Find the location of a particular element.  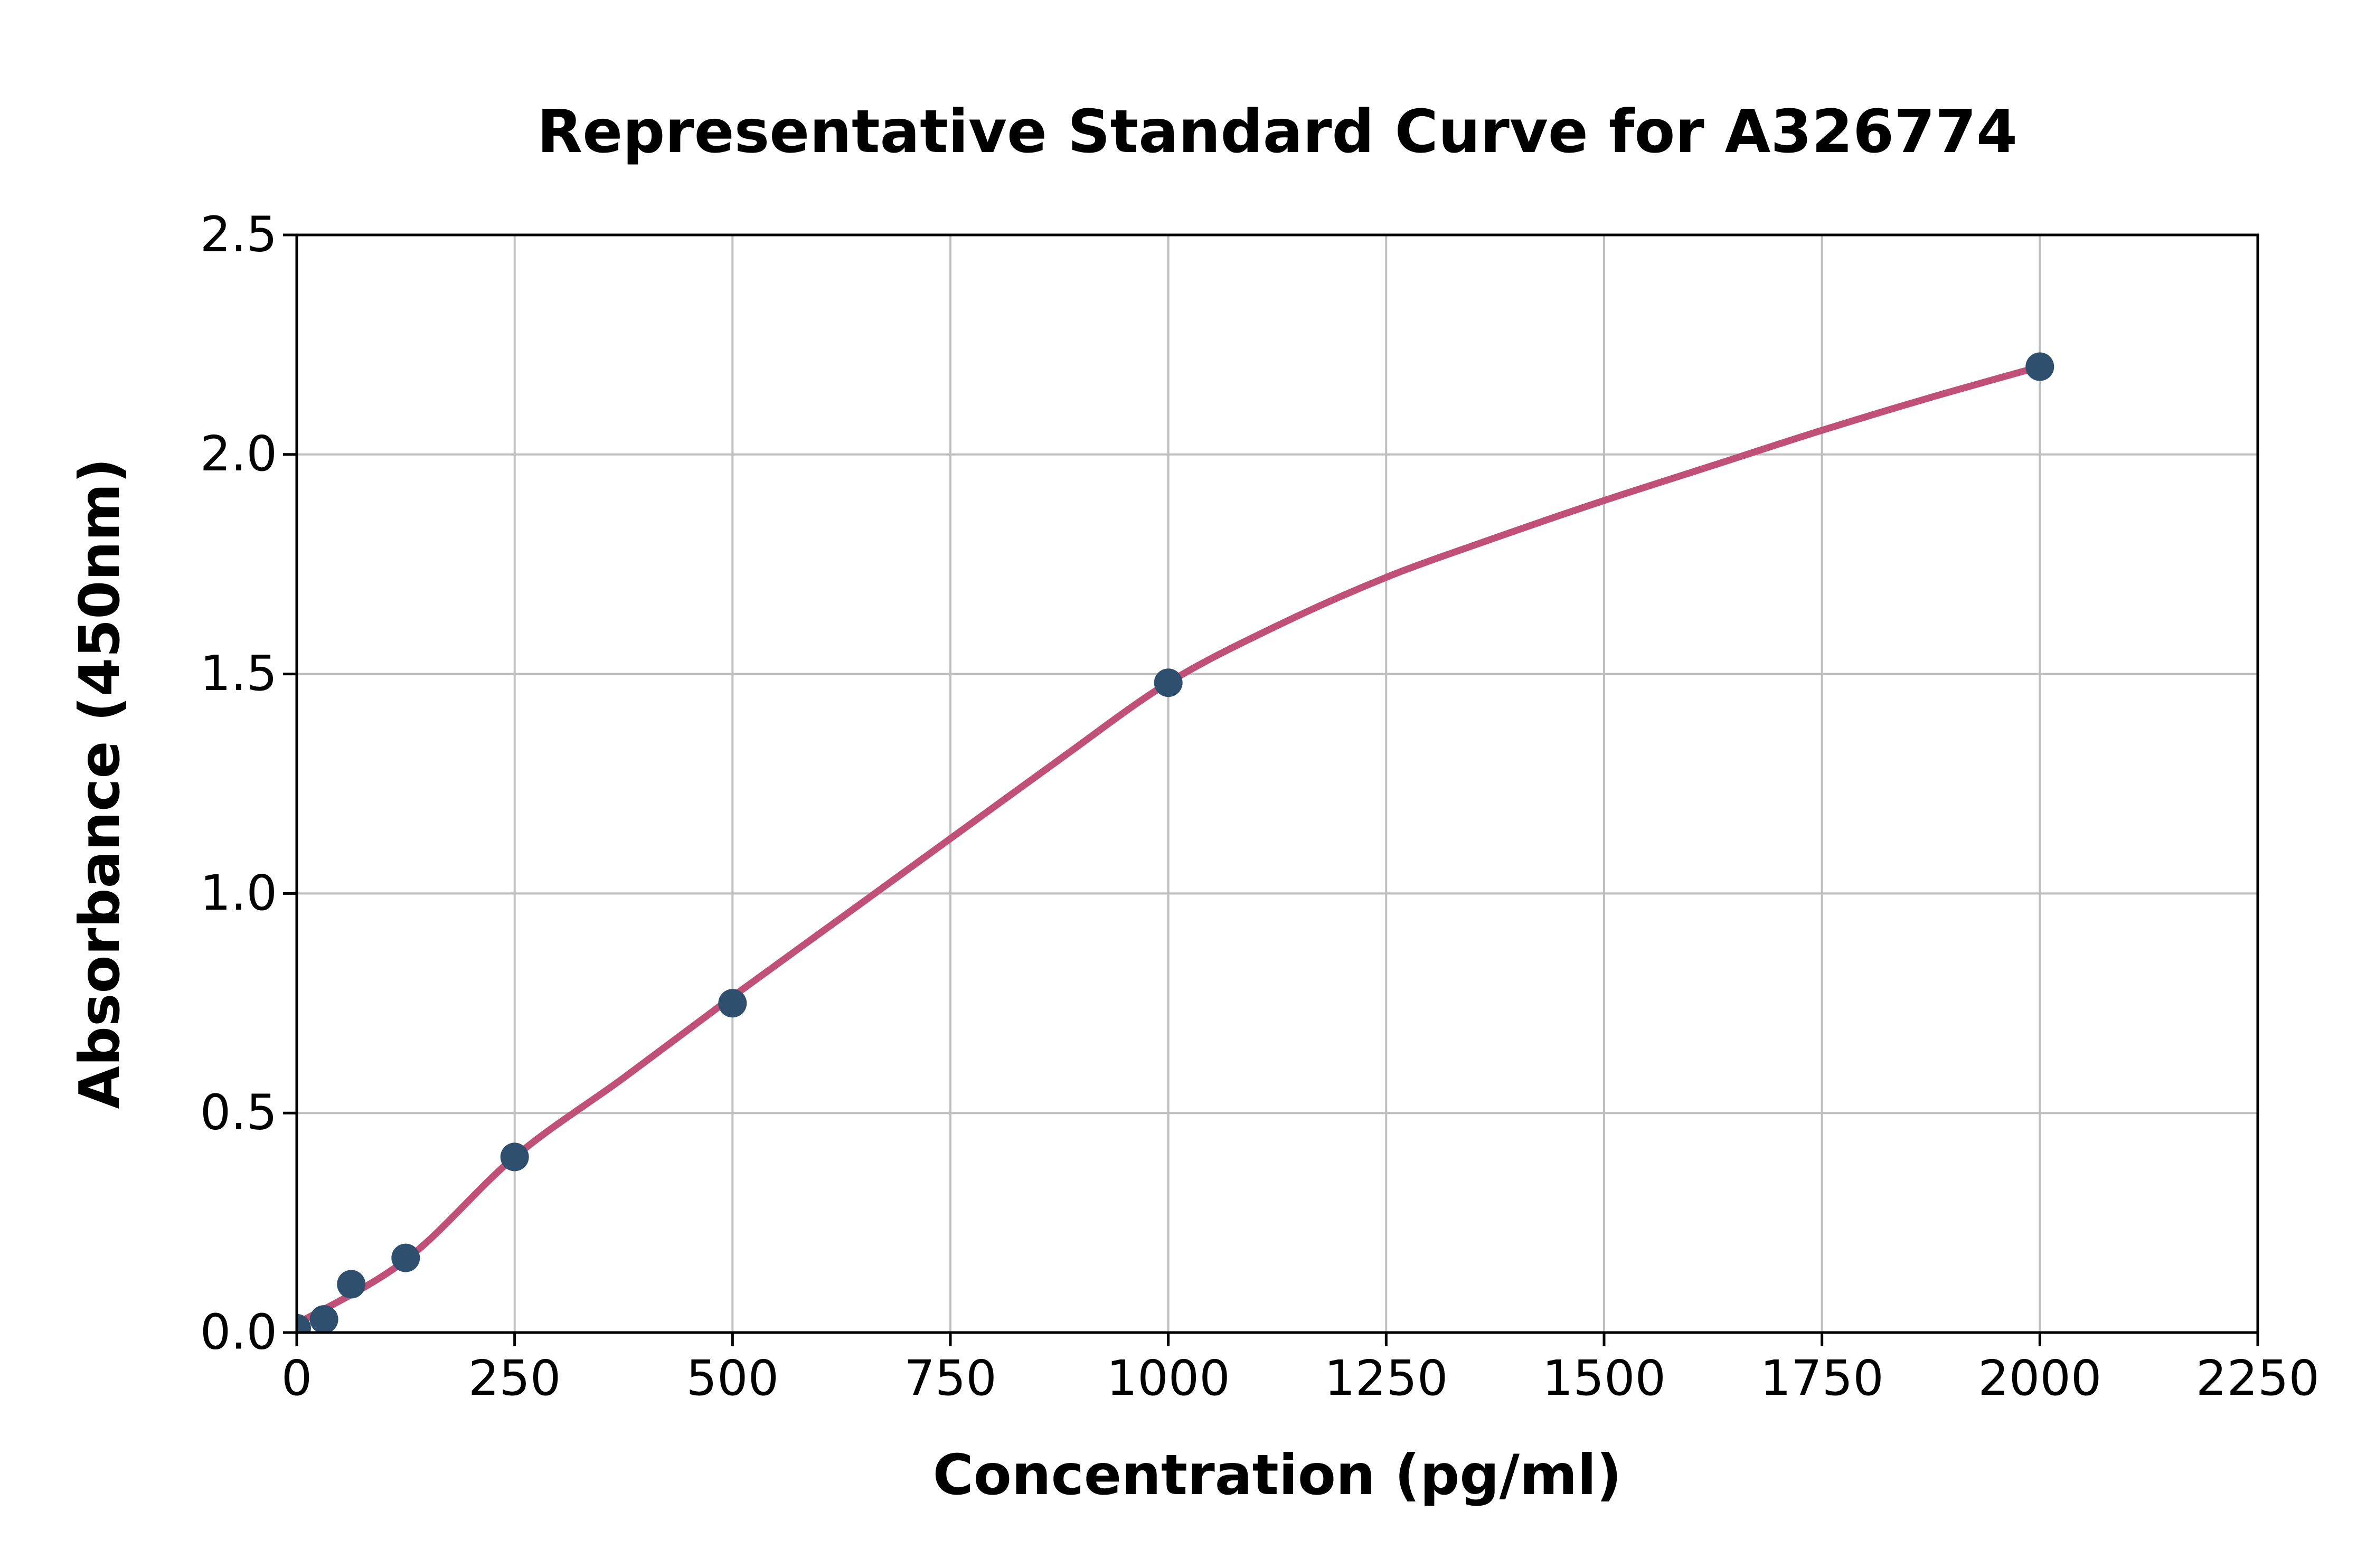

x-tick-label: 250 is located at coordinates (515, 1378).